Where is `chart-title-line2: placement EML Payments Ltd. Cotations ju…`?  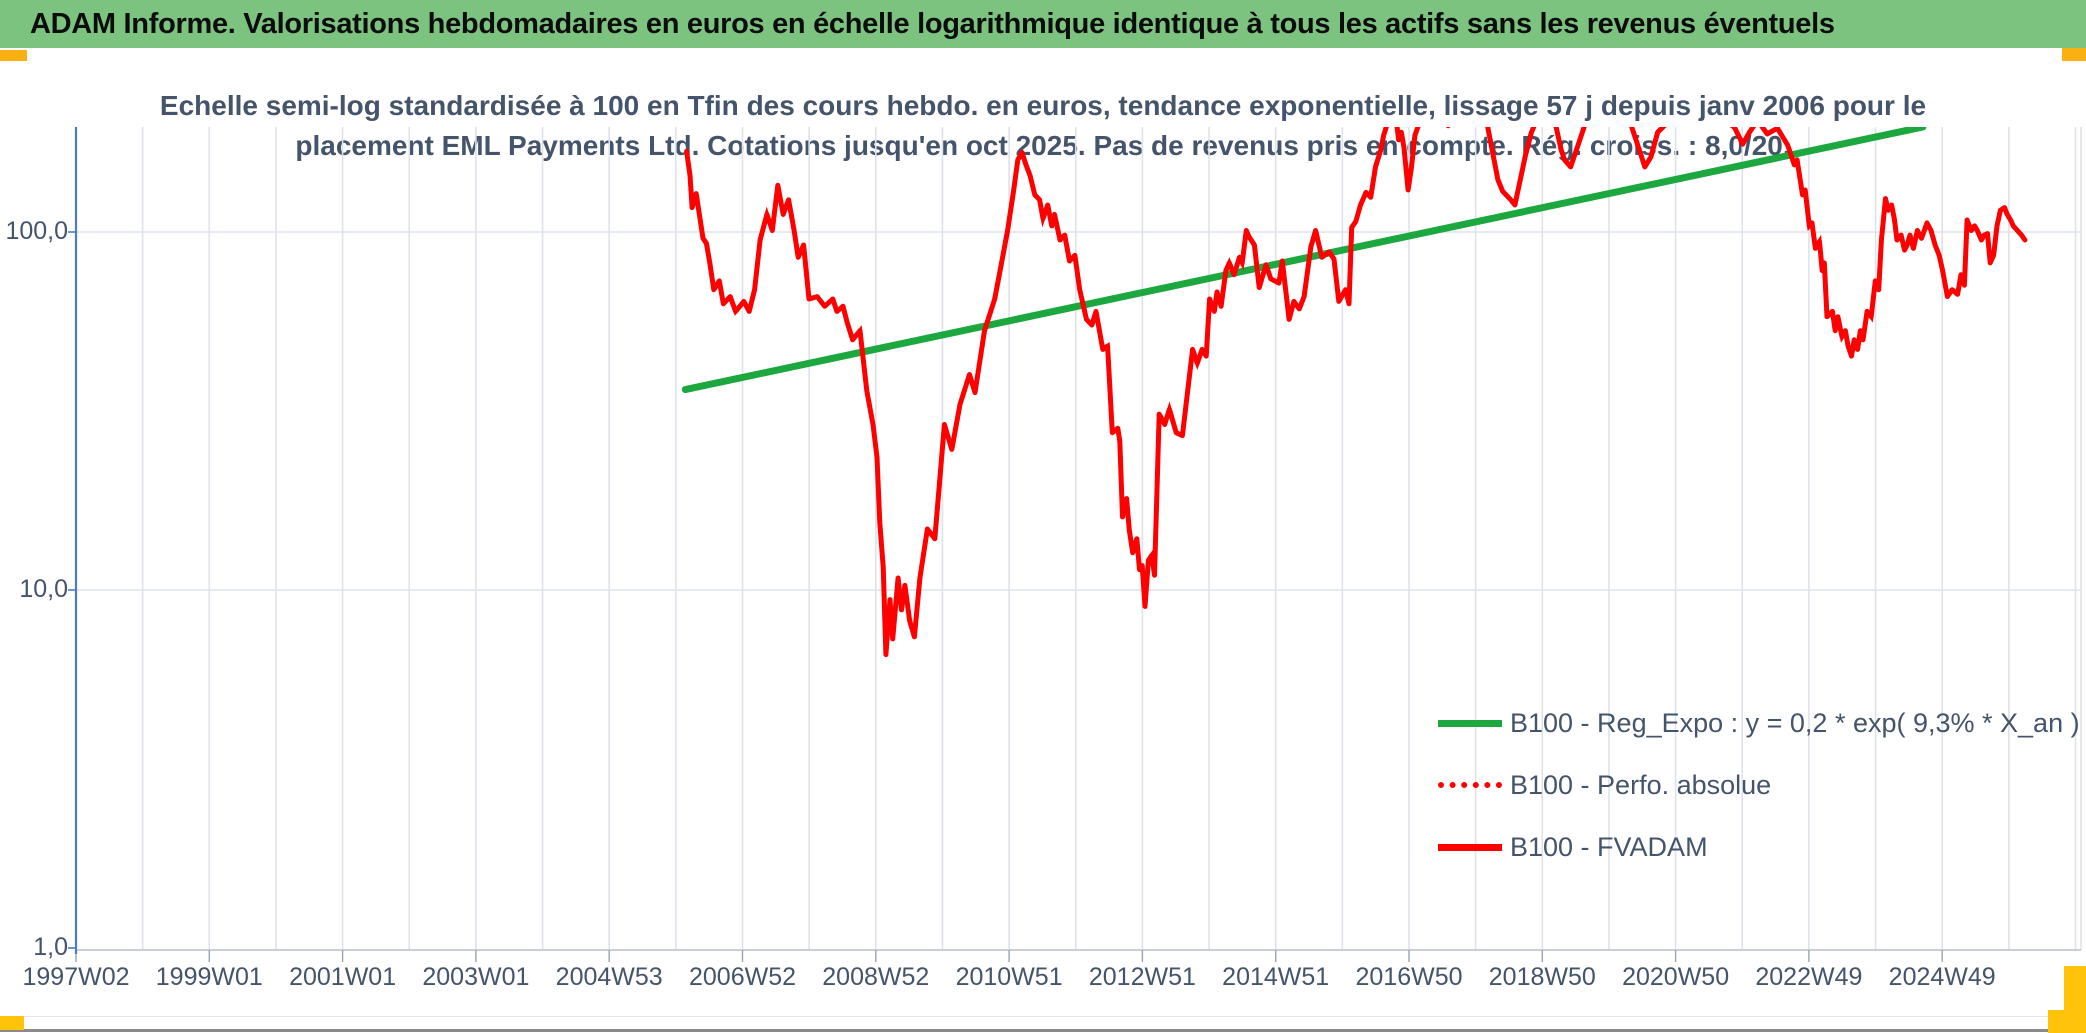
chart-title-line2: placement EML Payments Ltd. Cotations ju… is located at coordinates (1043, 145).